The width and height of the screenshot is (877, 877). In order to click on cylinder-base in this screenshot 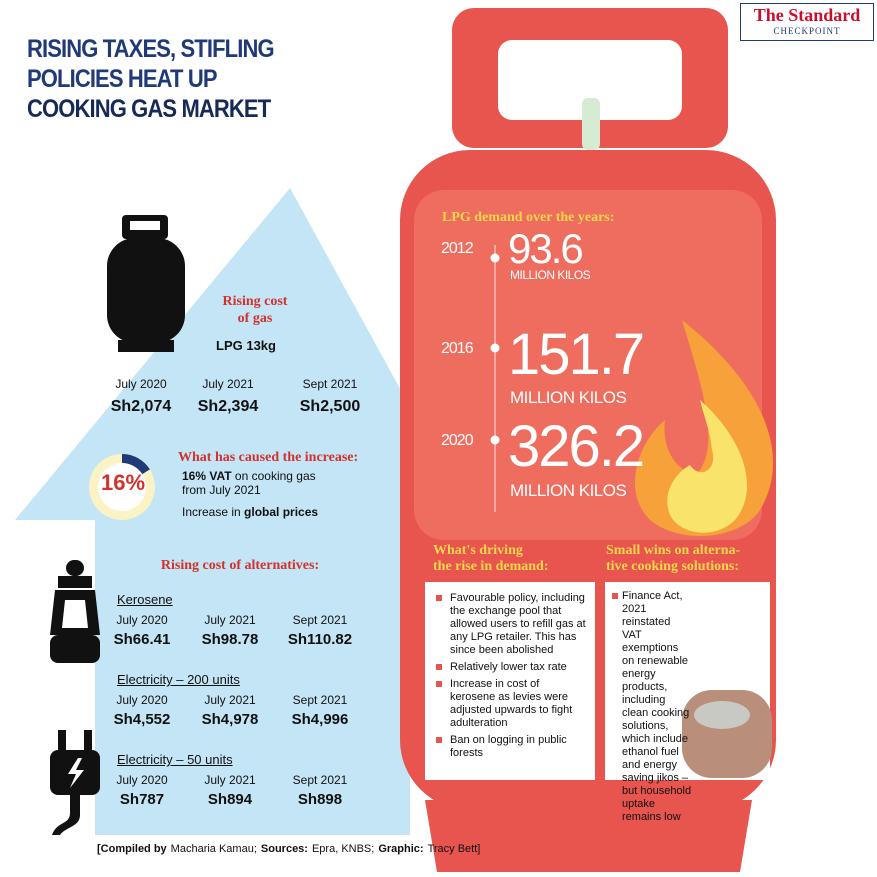, I will do `click(588, 836)`.